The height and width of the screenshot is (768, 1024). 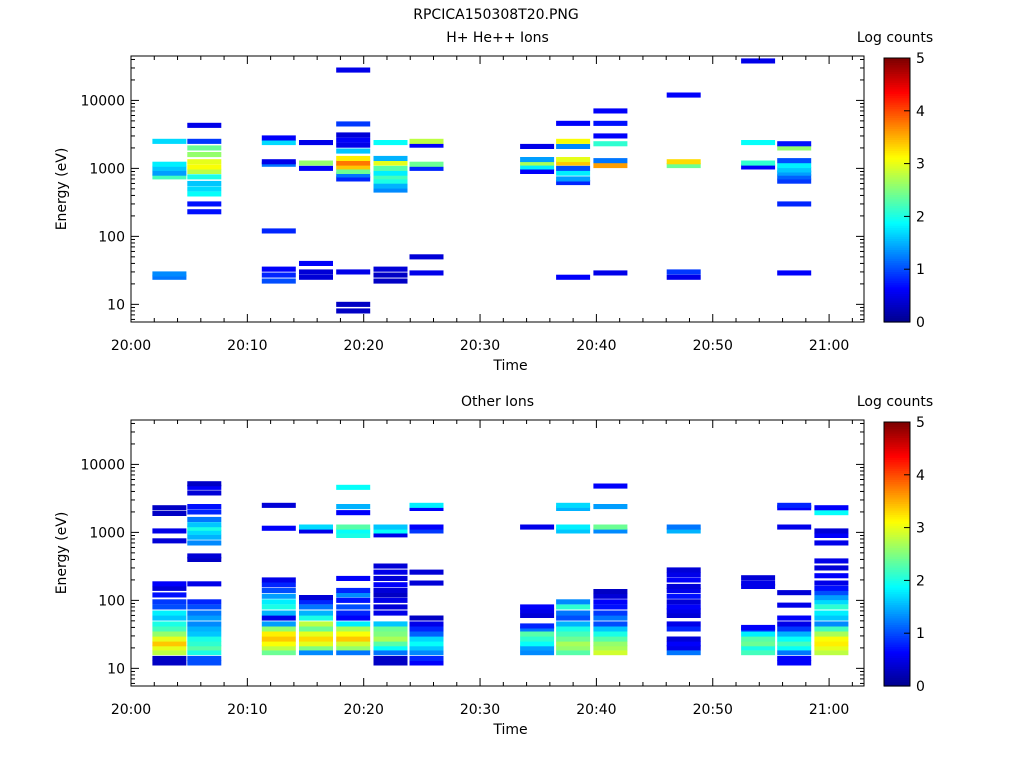 What do you see at coordinates (920, 59) in the screenshot?
I see `colorbar-tick-label: 5` at bounding box center [920, 59].